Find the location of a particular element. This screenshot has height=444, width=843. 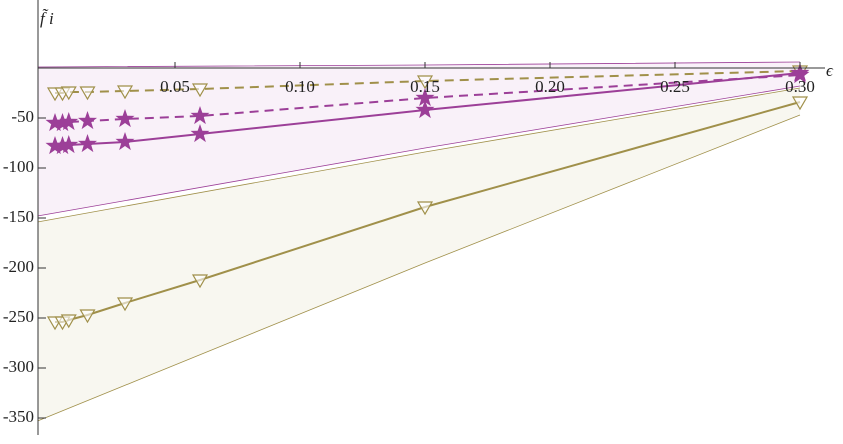

y-tick-label: -350 is located at coordinates (18, 416).